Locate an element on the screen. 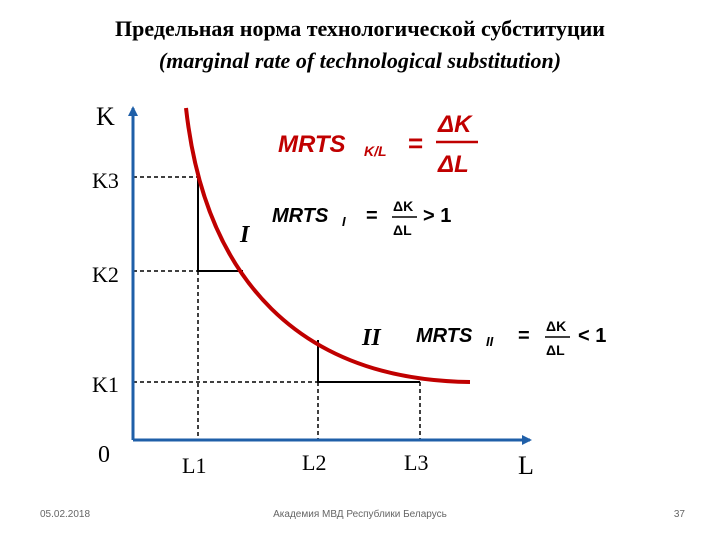  segment-label-second: II is located at coordinates (371, 338).